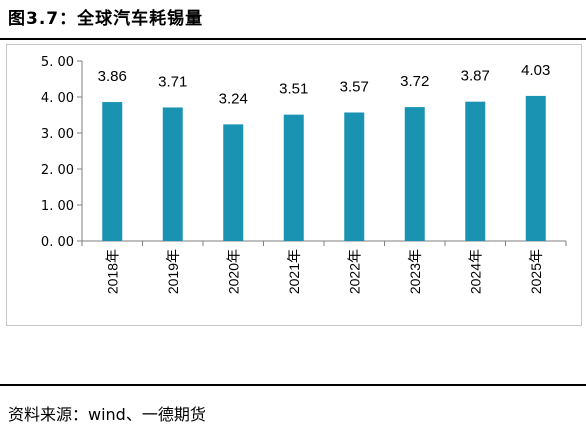 The width and height of the screenshot is (586, 431). I want to click on data-label: 3.24, so click(233, 98).